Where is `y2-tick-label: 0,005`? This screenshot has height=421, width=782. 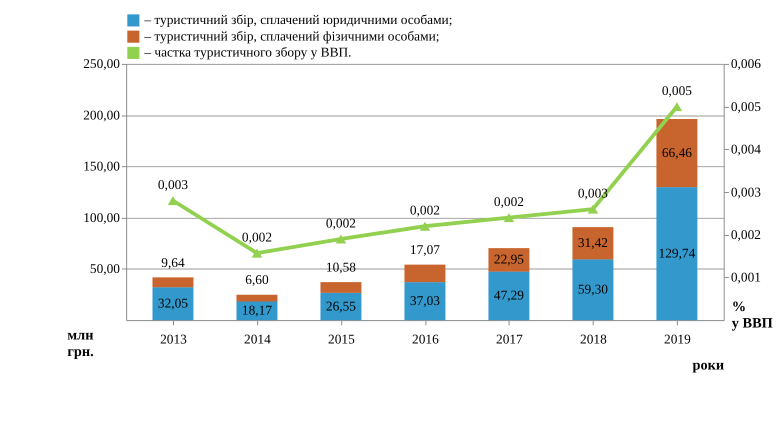 y2-tick-label: 0,005 is located at coordinates (746, 106).